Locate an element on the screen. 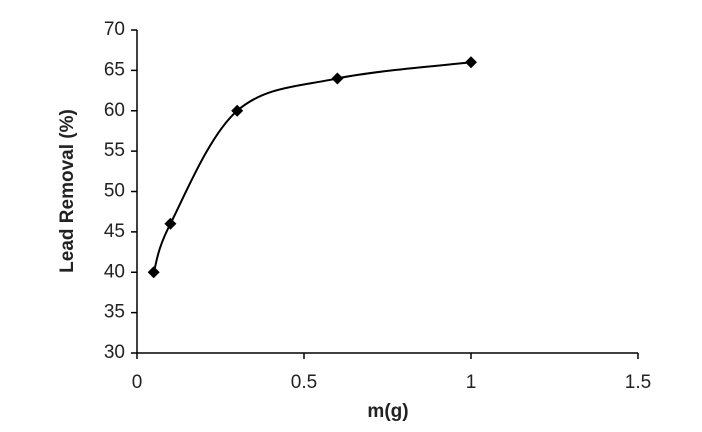 This screenshot has height=432, width=702. y-tick-label: 40 is located at coordinates (114, 271).